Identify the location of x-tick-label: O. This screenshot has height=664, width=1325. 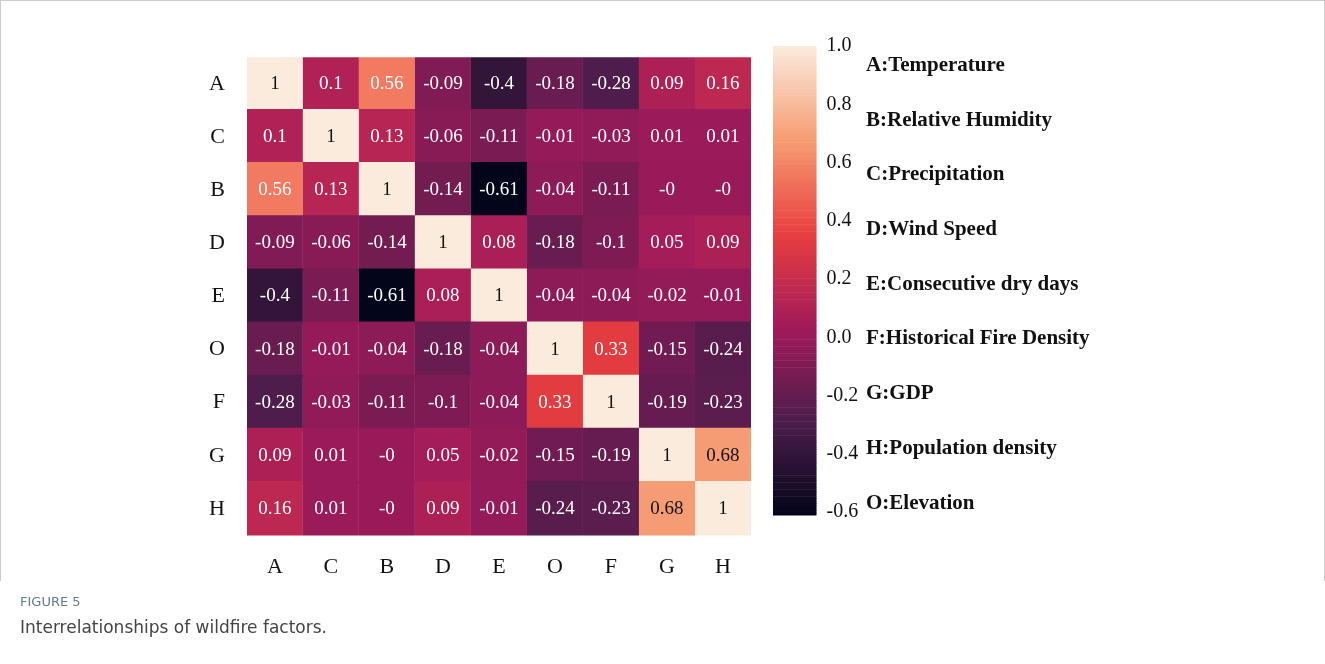
(555, 565).